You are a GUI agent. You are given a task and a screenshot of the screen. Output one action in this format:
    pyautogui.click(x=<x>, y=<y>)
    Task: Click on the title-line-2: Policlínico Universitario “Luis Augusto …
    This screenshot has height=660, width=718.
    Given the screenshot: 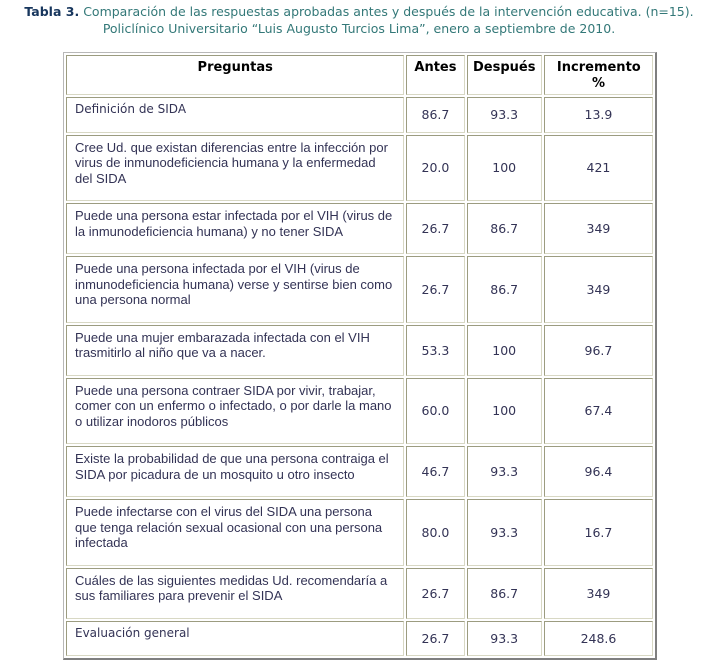 What is the action you would take?
    pyautogui.click(x=359, y=28)
    